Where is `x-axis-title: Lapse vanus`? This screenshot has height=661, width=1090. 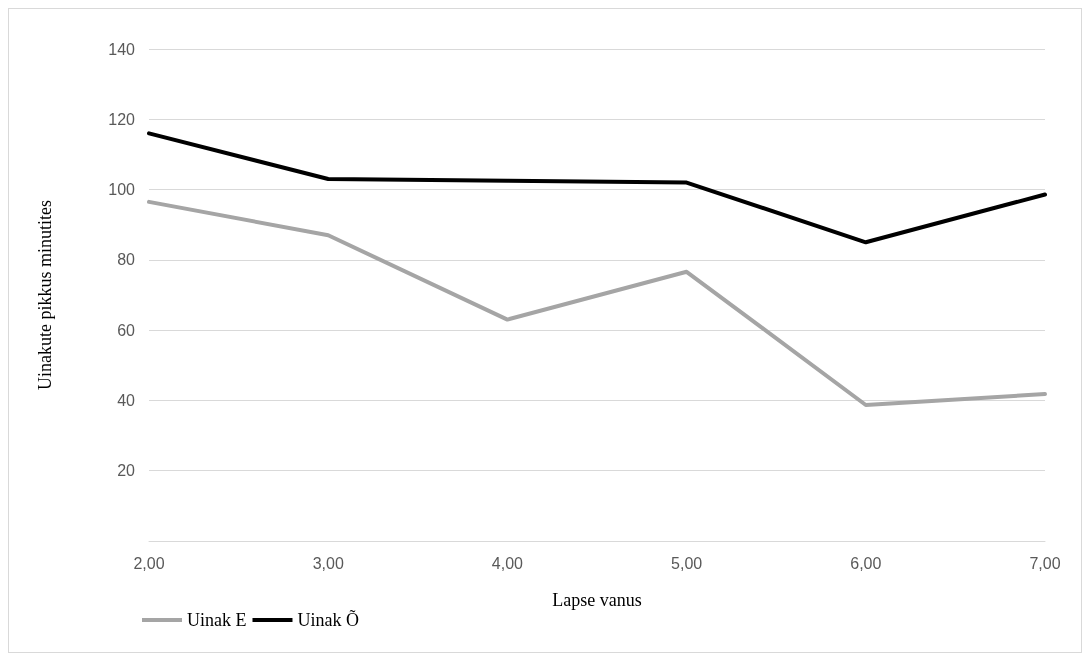
x-axis-title: Lapse vanus is located at coordinates (597, 600).